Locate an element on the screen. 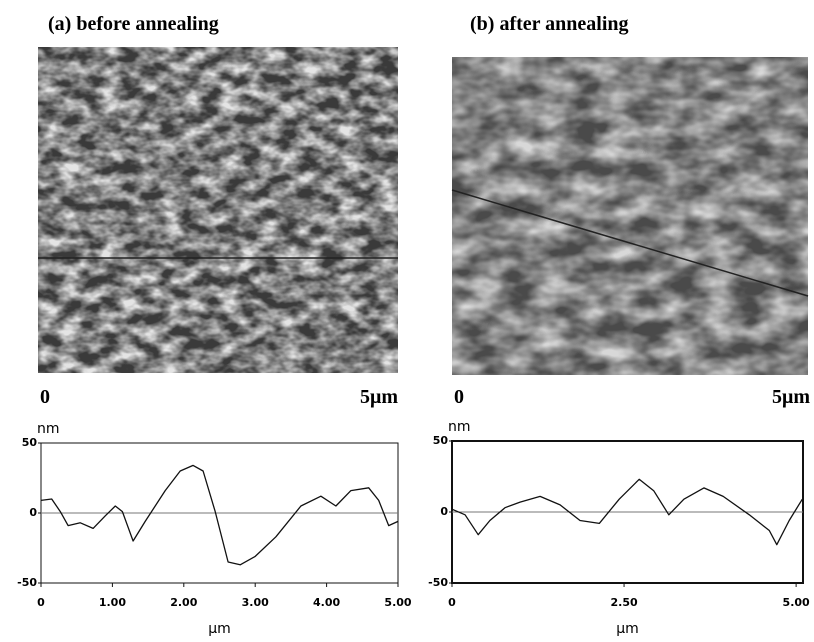 This screenshot has height=642, width=814. x-tick-label: 3.00 is located at coordinates (255, 602).